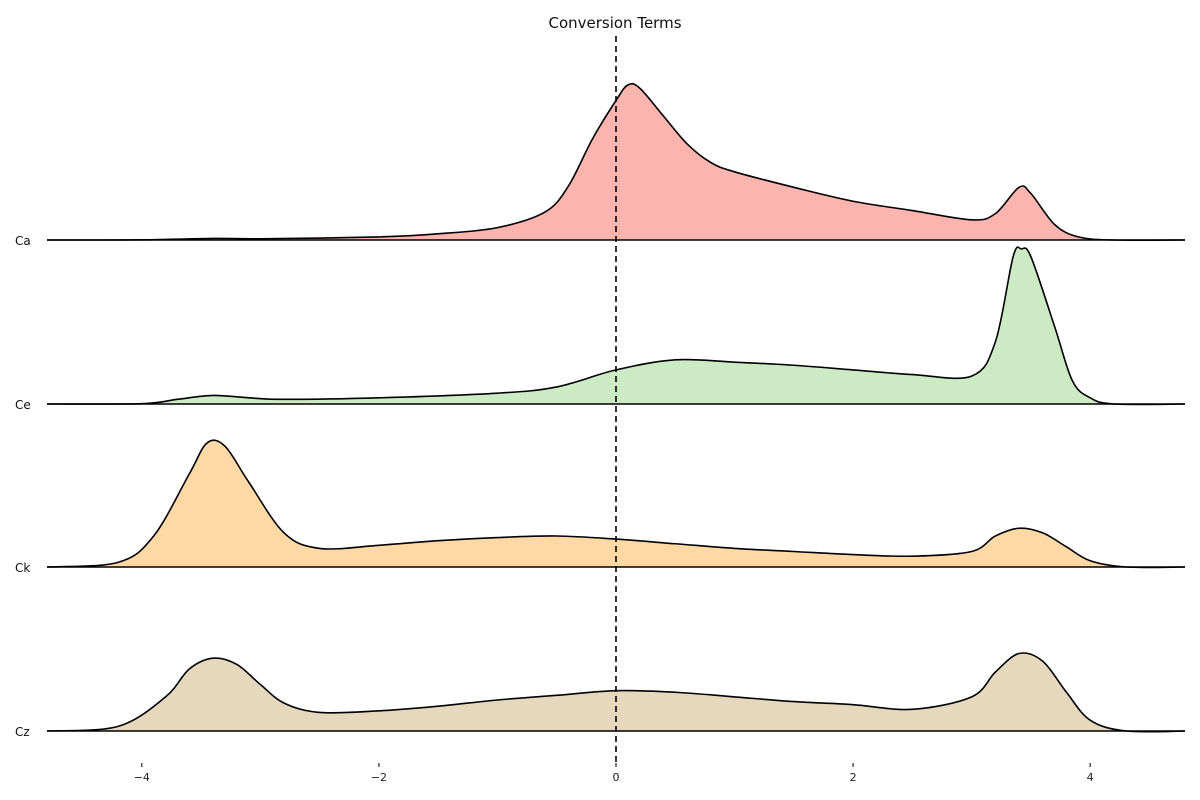  I want to click on x-axis: −4 −2 0 2 4, so click(614, 773).